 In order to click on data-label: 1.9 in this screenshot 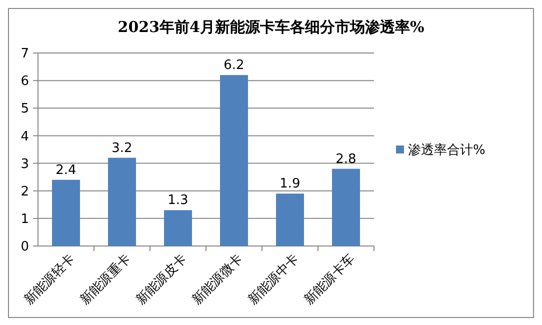, I will do `click(290, 184)`.